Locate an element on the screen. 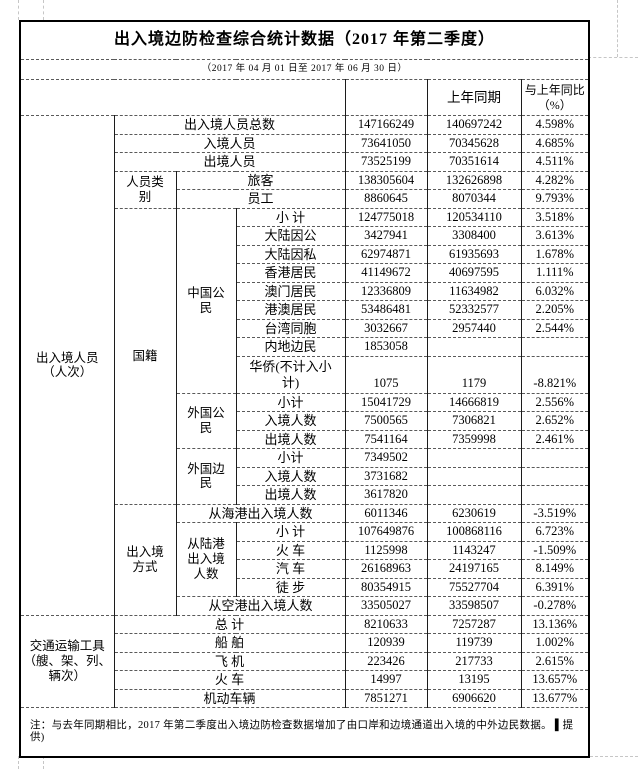 The height and width of the screenshot is (769, 638). value-cell: 120534110 is located at coordinates (474, 217).